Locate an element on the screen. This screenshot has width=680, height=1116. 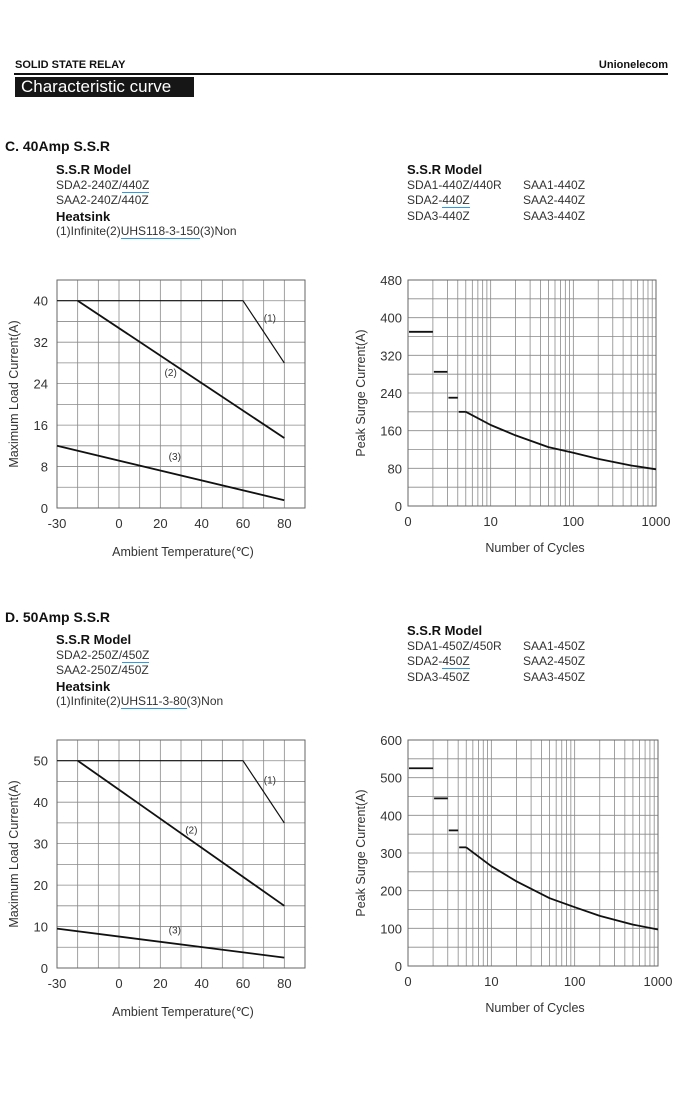
heatsink-text: (3)Non is located at coordinates (205, 701).